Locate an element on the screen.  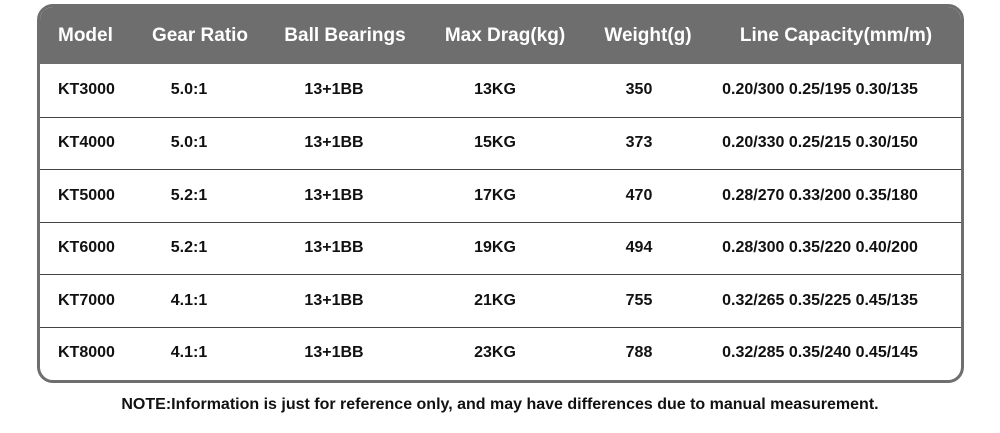
table-cell: KT3000 is located at coordinates (86, 90).